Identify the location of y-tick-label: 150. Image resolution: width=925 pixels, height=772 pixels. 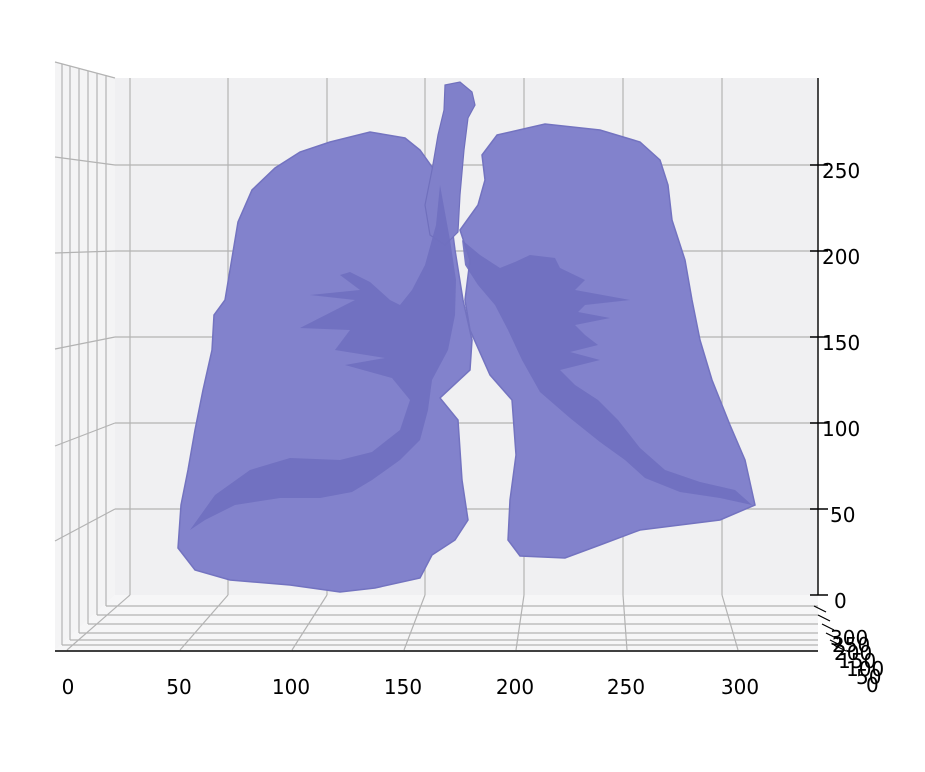
(857, 661).